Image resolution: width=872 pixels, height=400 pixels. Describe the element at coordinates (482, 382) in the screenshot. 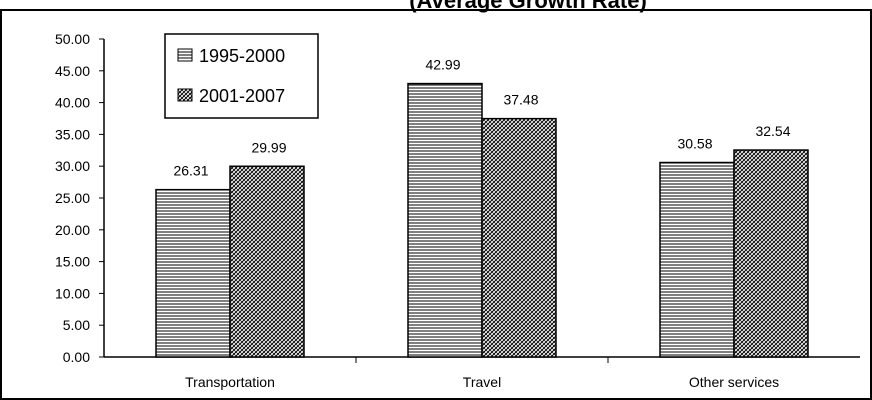

I see `x-category-label: Travel` at that location.